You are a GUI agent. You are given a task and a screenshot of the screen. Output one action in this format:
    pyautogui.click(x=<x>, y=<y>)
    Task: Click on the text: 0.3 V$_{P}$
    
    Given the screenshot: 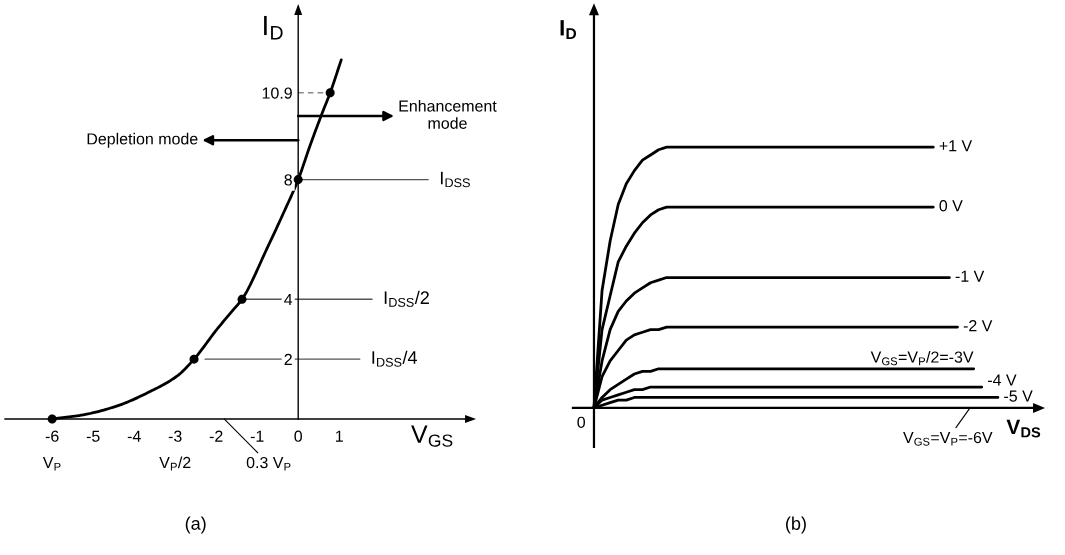 What is the action you would take?
    pyautogui.click(x=268, y=463)
    